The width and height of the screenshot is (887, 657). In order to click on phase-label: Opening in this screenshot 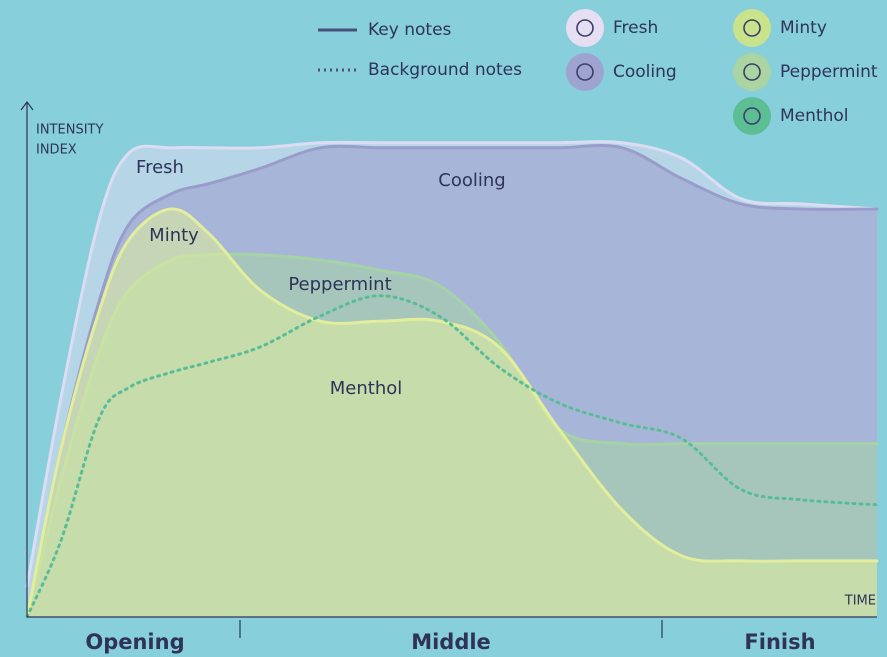, I will do `click(134, 642)`.